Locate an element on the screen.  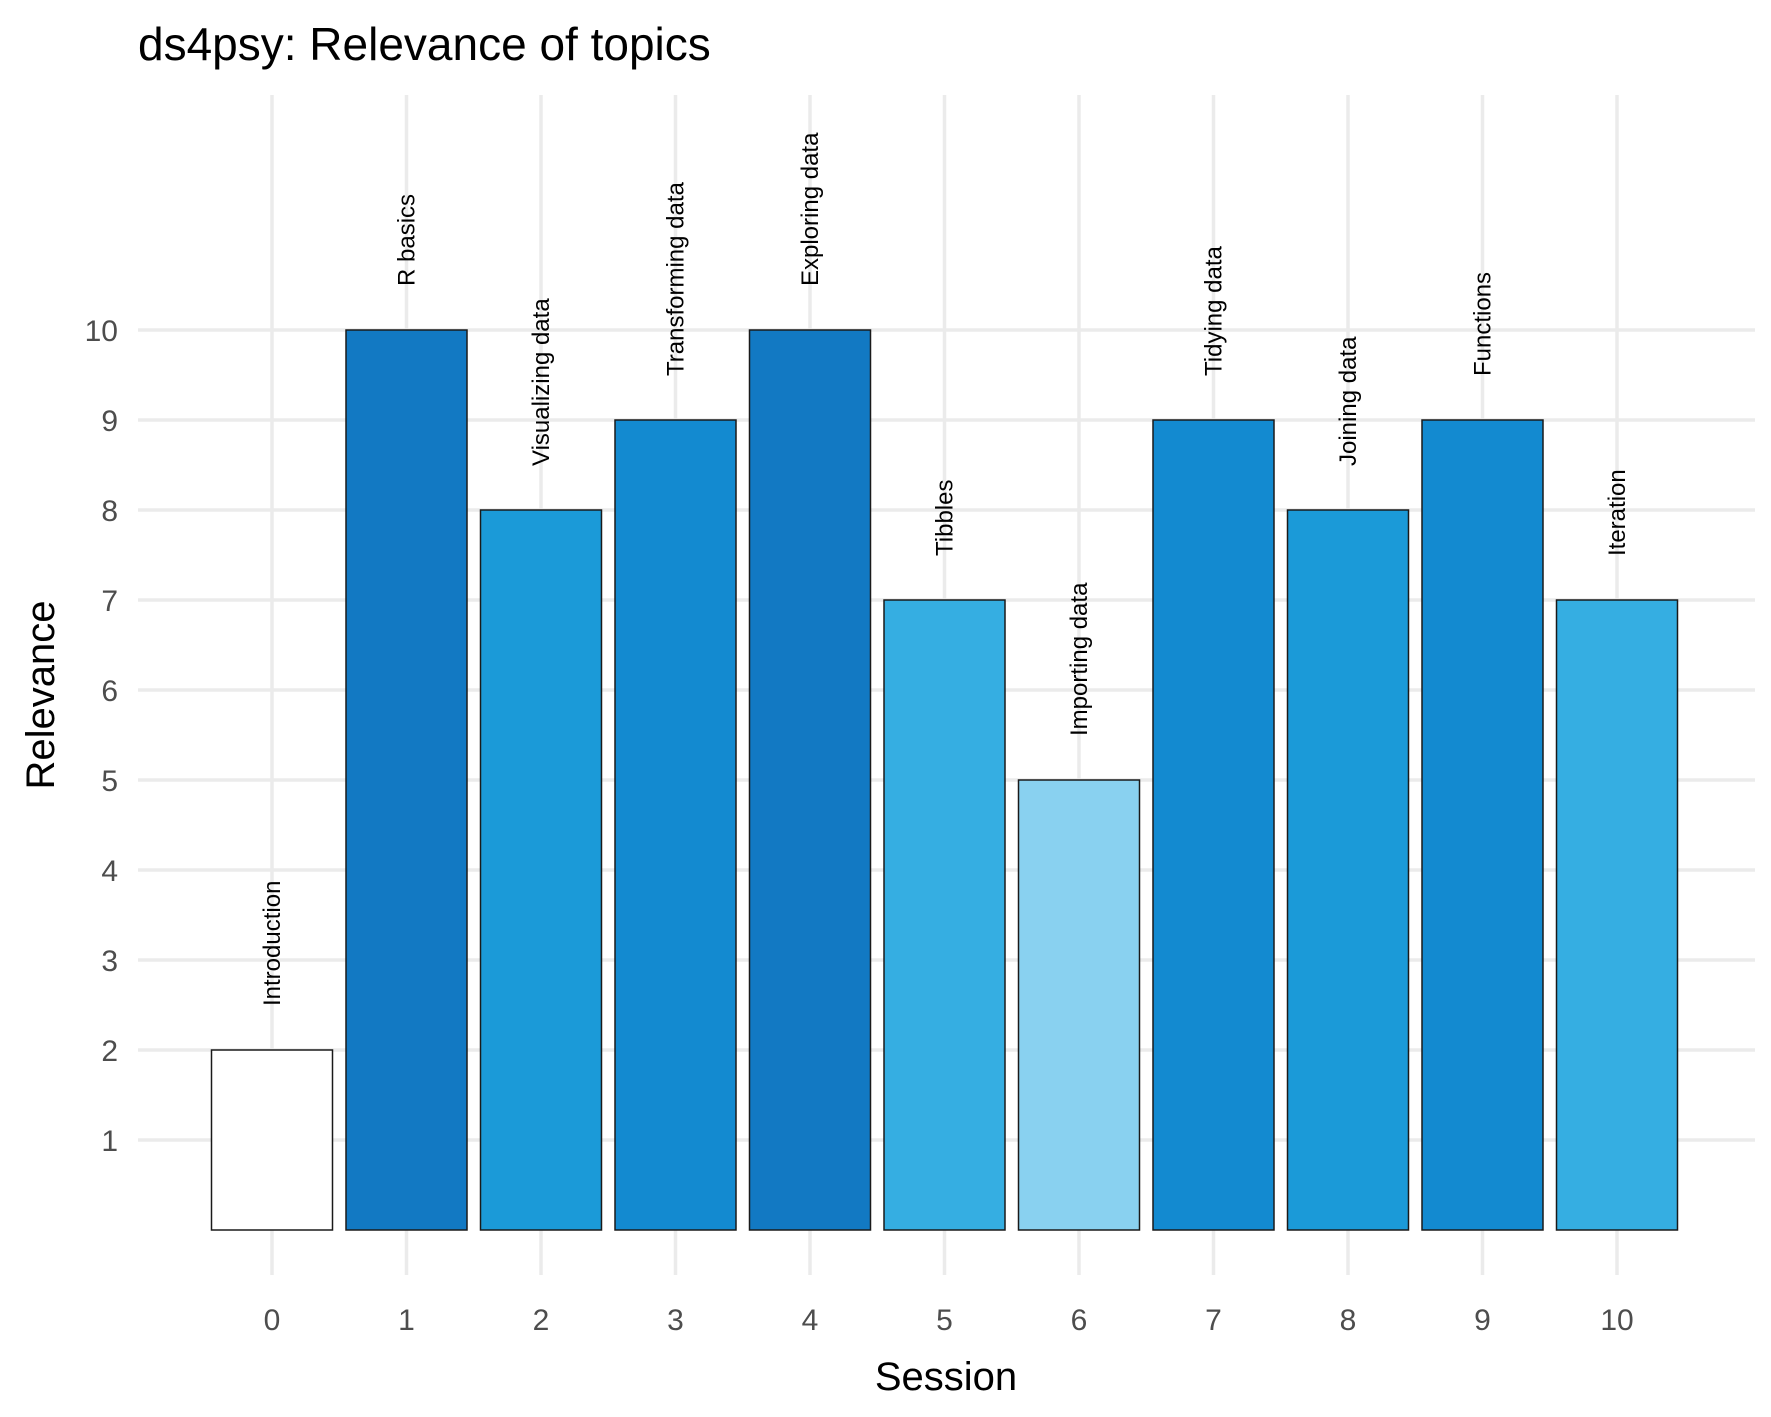
y-tick-2: 2 is located at coordinates (109, 1051).